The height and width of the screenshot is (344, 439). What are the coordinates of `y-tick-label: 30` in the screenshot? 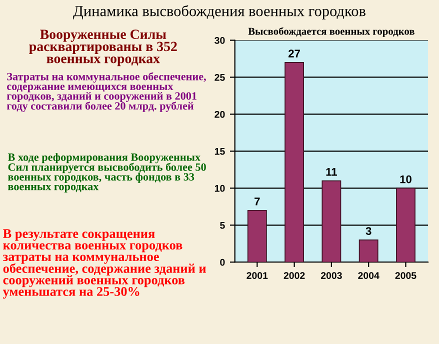 It's located at (219, 40).